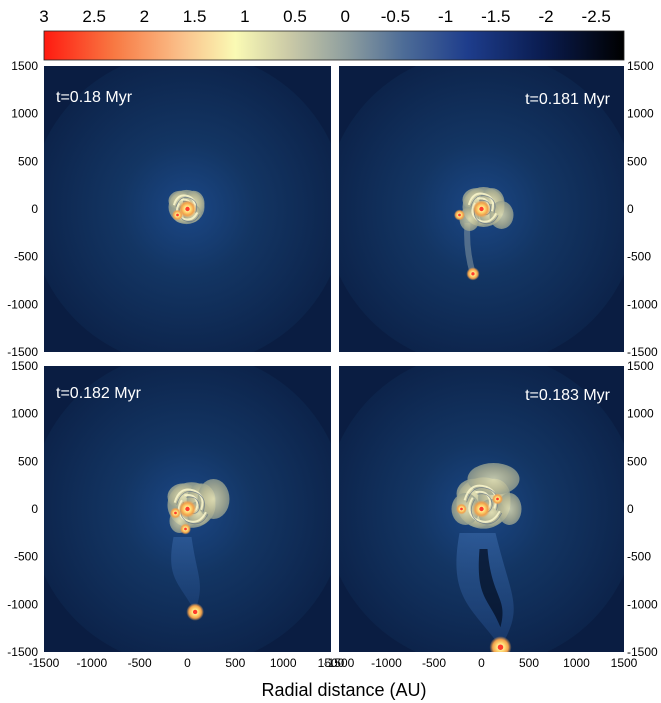 The image size is (661, 703). I want to click on colorbar-tick-labels: 3 2.5 2 1.5 1 0.5 0 -0.5 -1 -1.5 -2 -2.5, so click(325, 16).